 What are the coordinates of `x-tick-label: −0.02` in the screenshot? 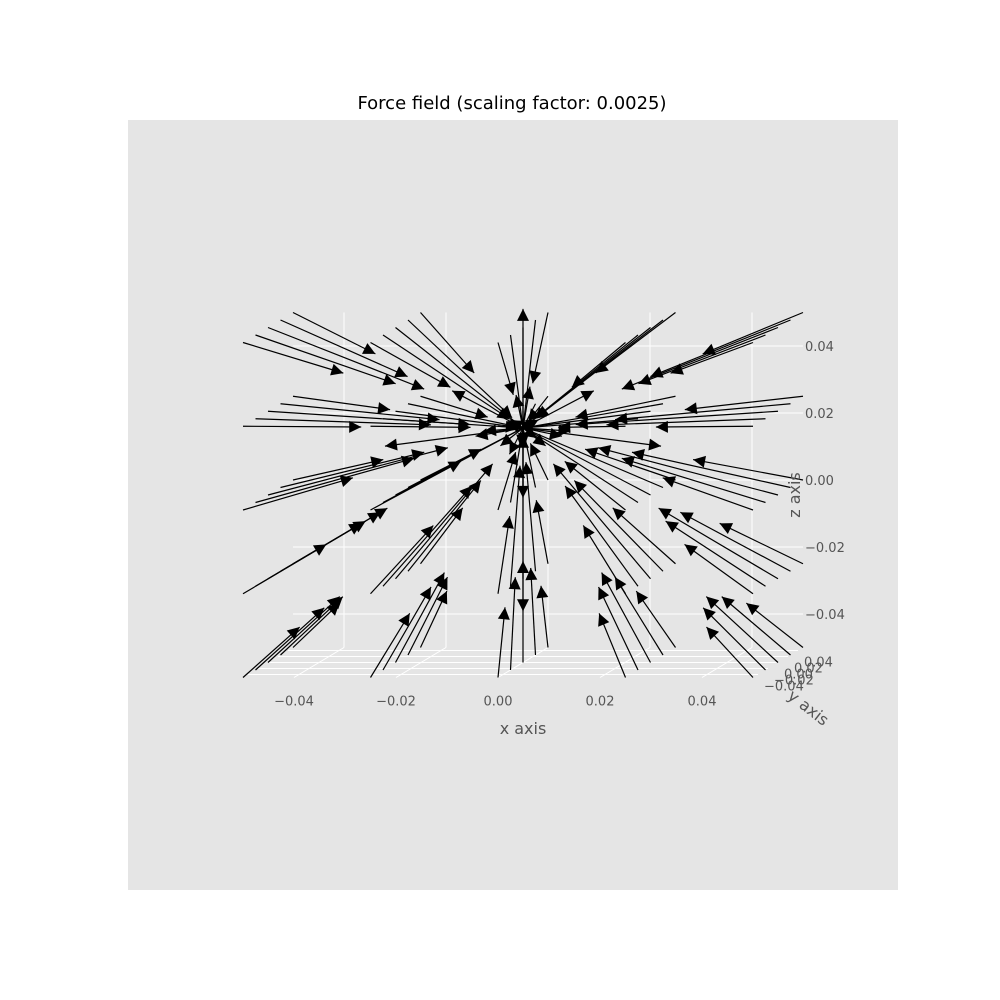 It's located at (396, 702).